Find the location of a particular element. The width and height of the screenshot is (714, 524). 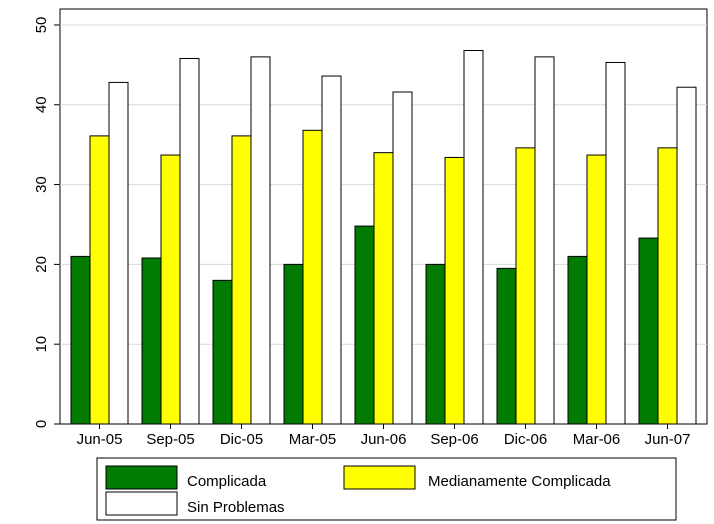

x-tick-label: Jun-07 is located at coordinates (668, 439).